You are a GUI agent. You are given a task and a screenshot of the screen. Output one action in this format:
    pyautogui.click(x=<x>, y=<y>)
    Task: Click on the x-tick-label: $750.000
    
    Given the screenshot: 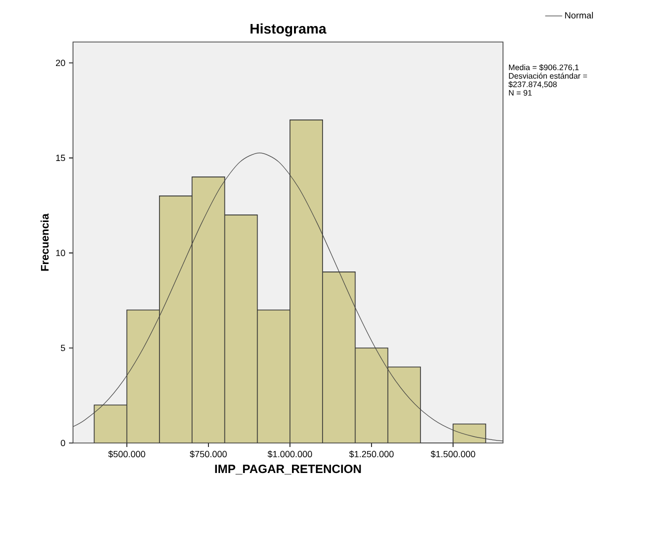 What is the action you would take?
    pyautogui.click(x=208, y=454)
    